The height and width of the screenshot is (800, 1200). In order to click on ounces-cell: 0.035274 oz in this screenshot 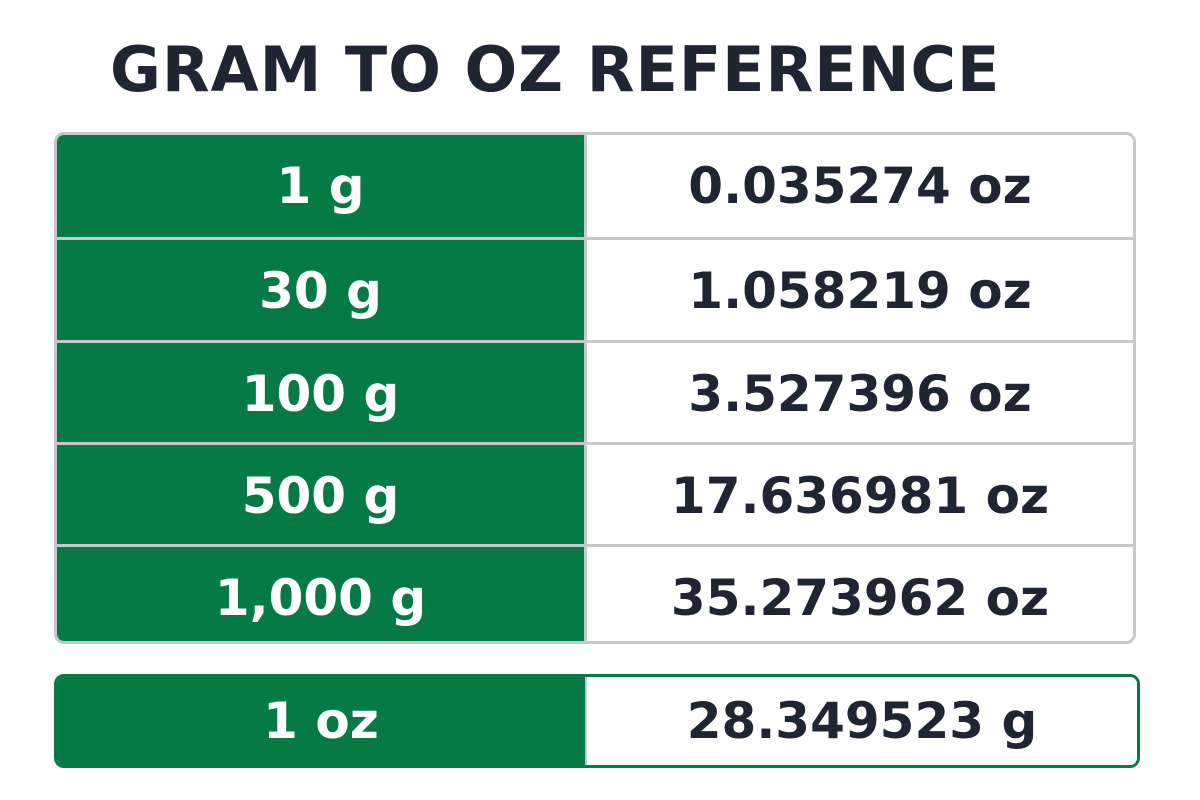, I will do `click(860, 186)`.